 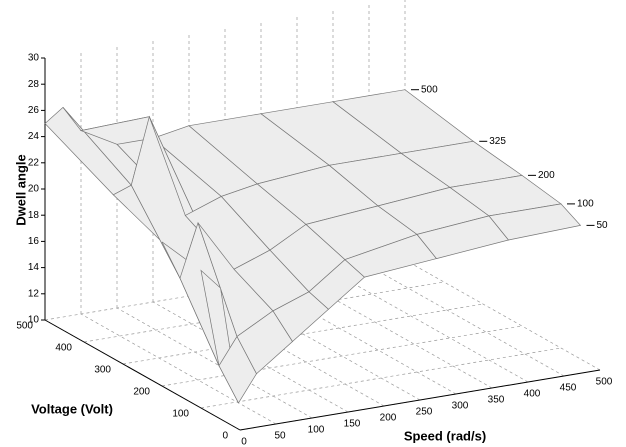 I want to click on x-tick-label: 50, so click(x=280, y=436).